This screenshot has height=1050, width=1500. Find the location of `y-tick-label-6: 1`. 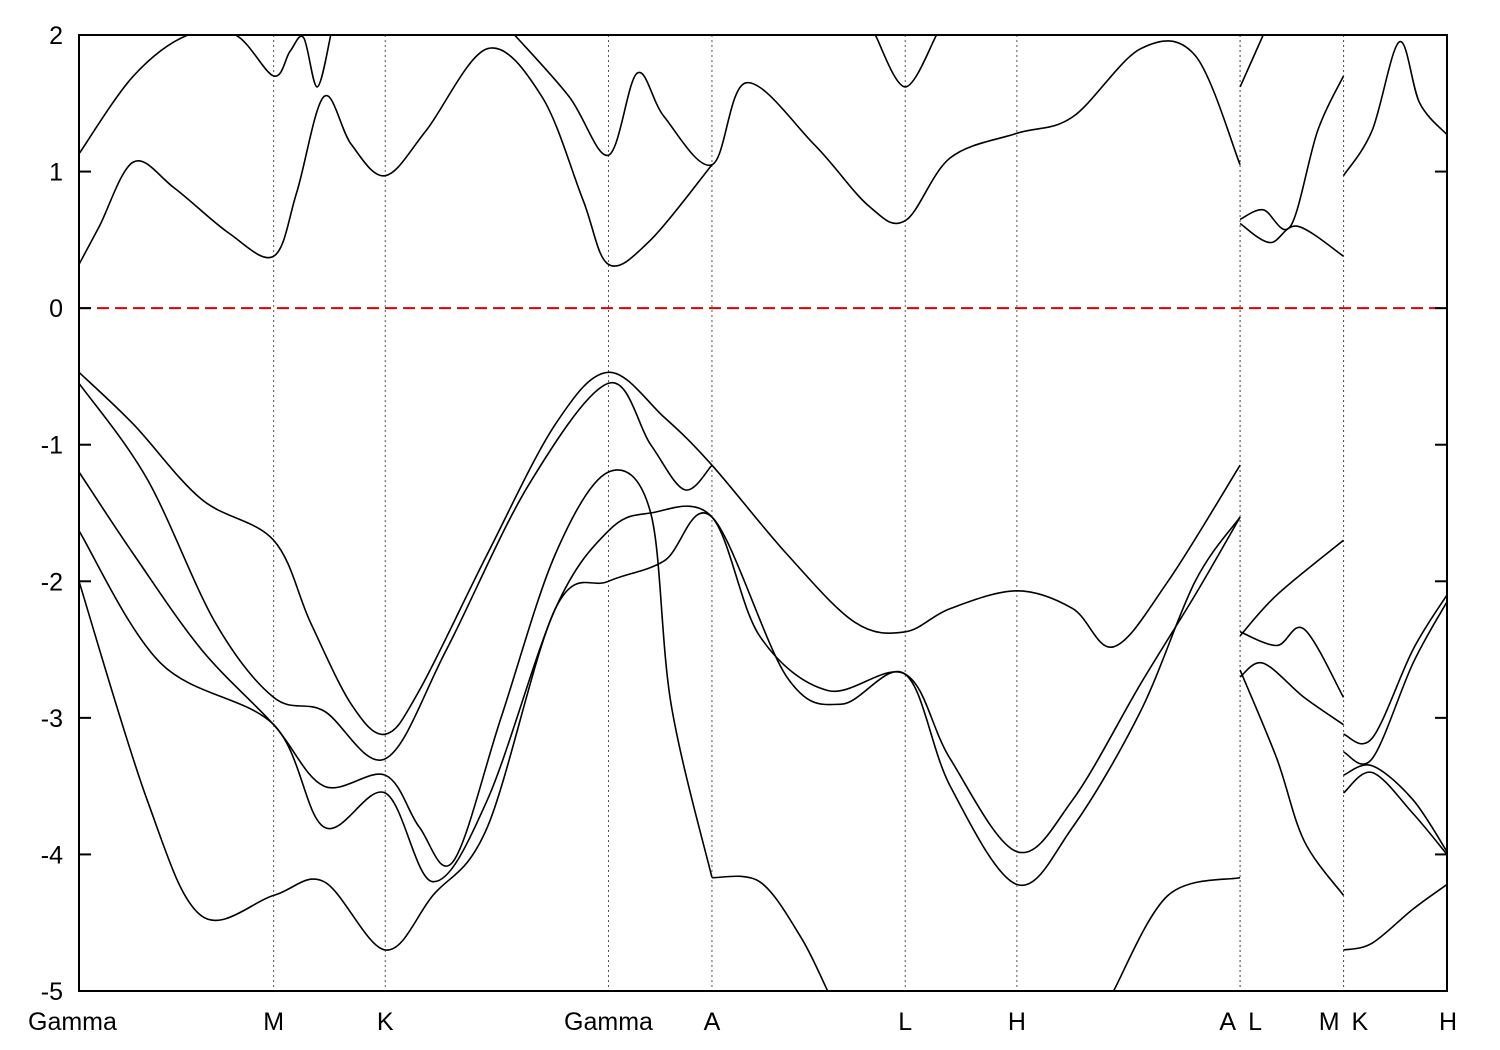

y-tick-label-6: 1 is located at coordinates (56, 173).